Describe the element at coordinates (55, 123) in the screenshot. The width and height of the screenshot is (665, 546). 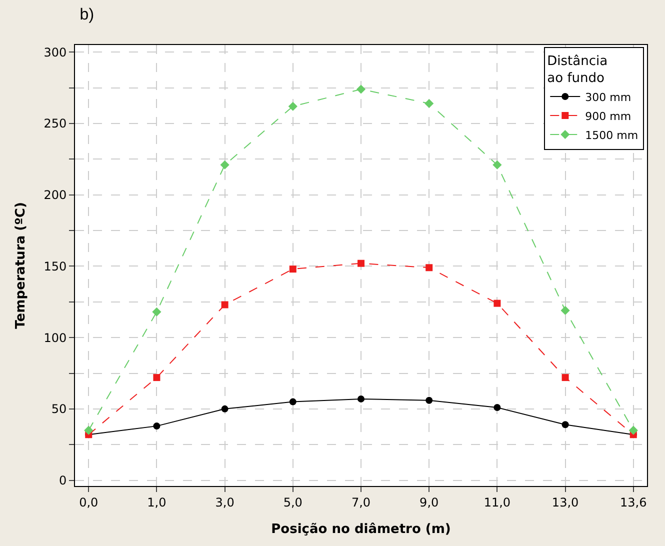
I see `y-tick-label: 250` at that location.